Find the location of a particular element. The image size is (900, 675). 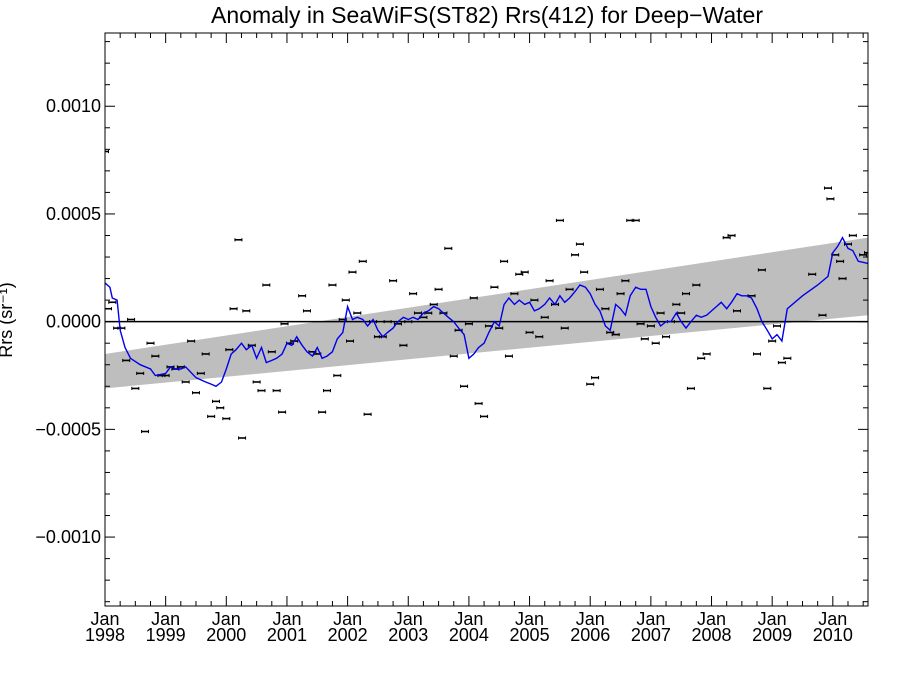

x-tick-year: 1998 is located at coordinates (105, 635).